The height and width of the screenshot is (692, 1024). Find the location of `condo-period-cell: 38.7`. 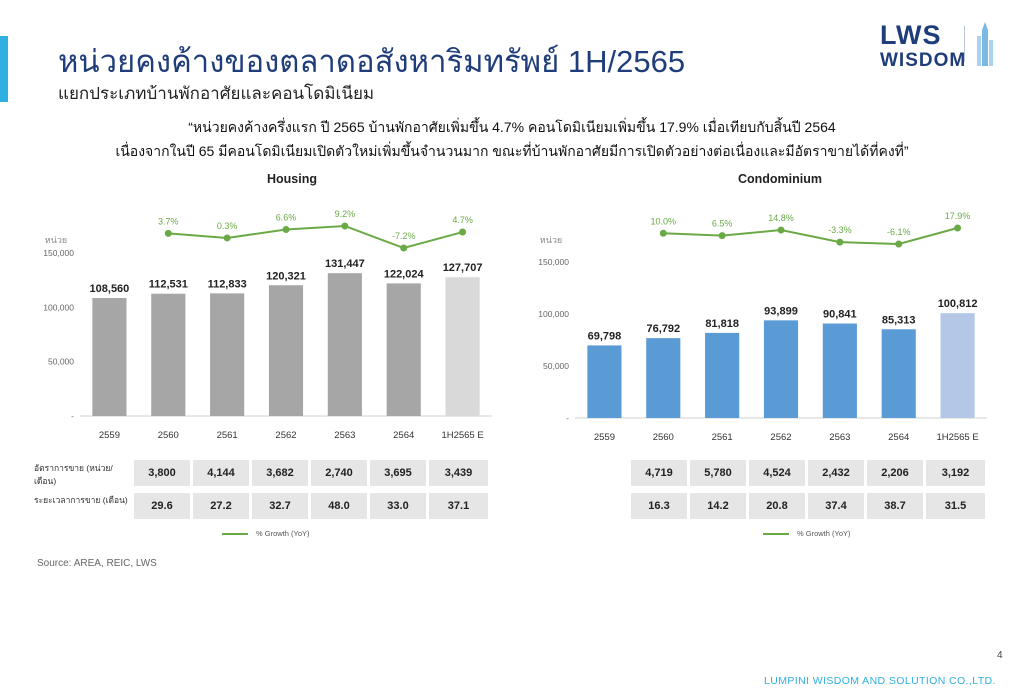

condo-period-cell: 38.7 is located at coordinates (895, 506).